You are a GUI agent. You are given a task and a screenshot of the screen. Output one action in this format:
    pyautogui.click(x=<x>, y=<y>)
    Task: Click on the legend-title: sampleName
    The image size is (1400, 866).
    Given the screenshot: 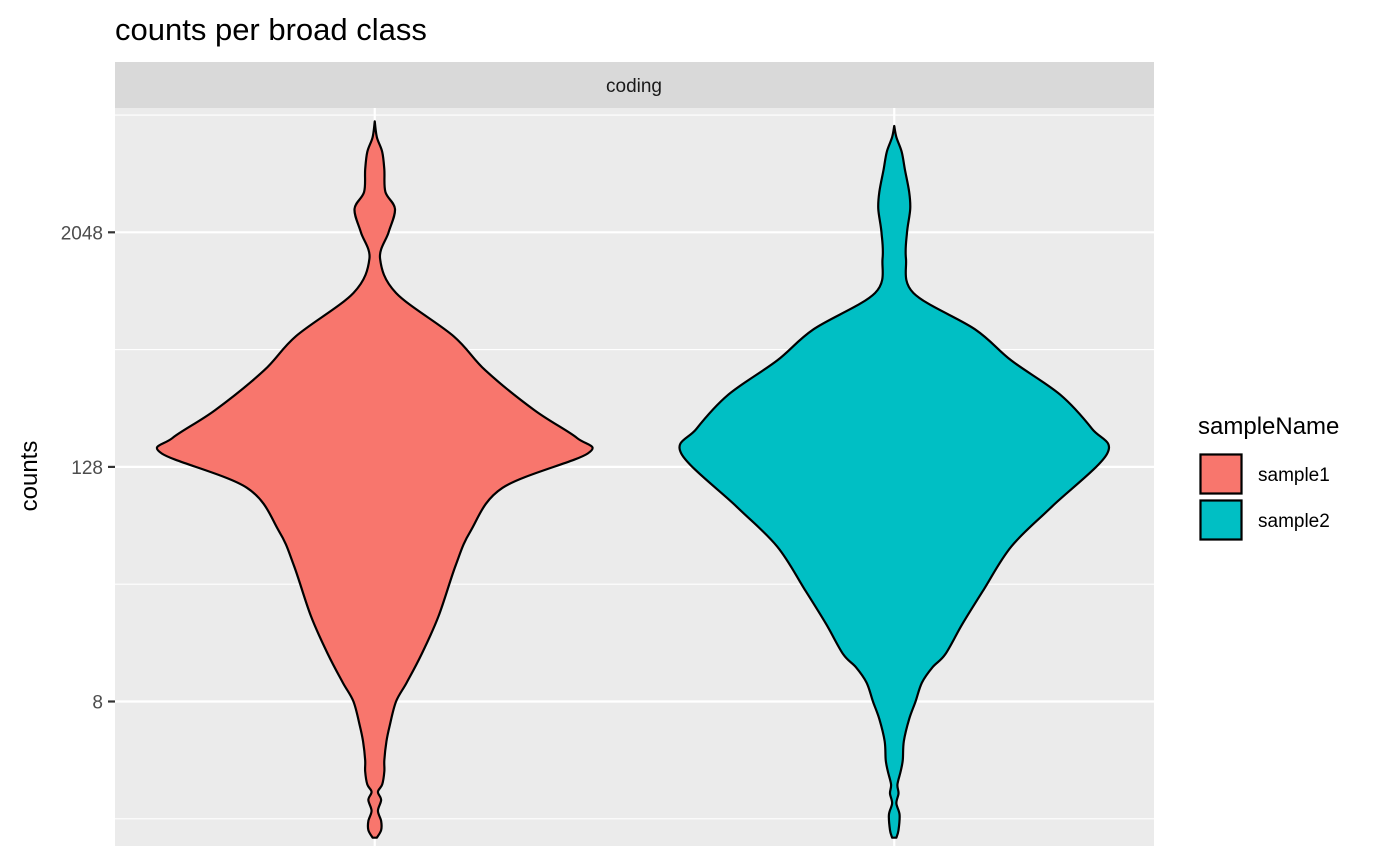 What is the action you would take?
    pyautogui.click(x=1268, y=426)
    